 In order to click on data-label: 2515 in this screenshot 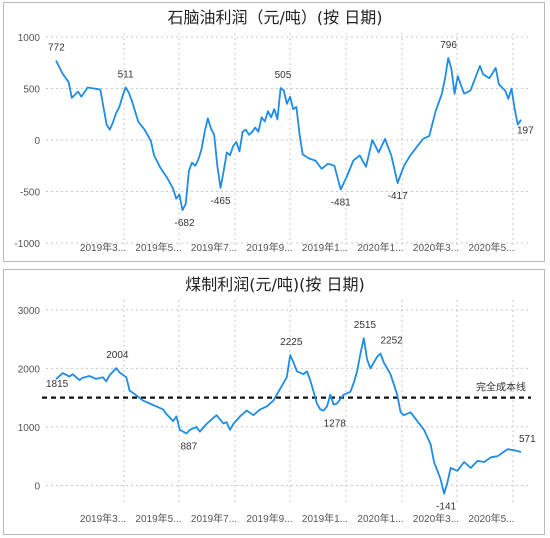, I will do `click(365, 325)`.